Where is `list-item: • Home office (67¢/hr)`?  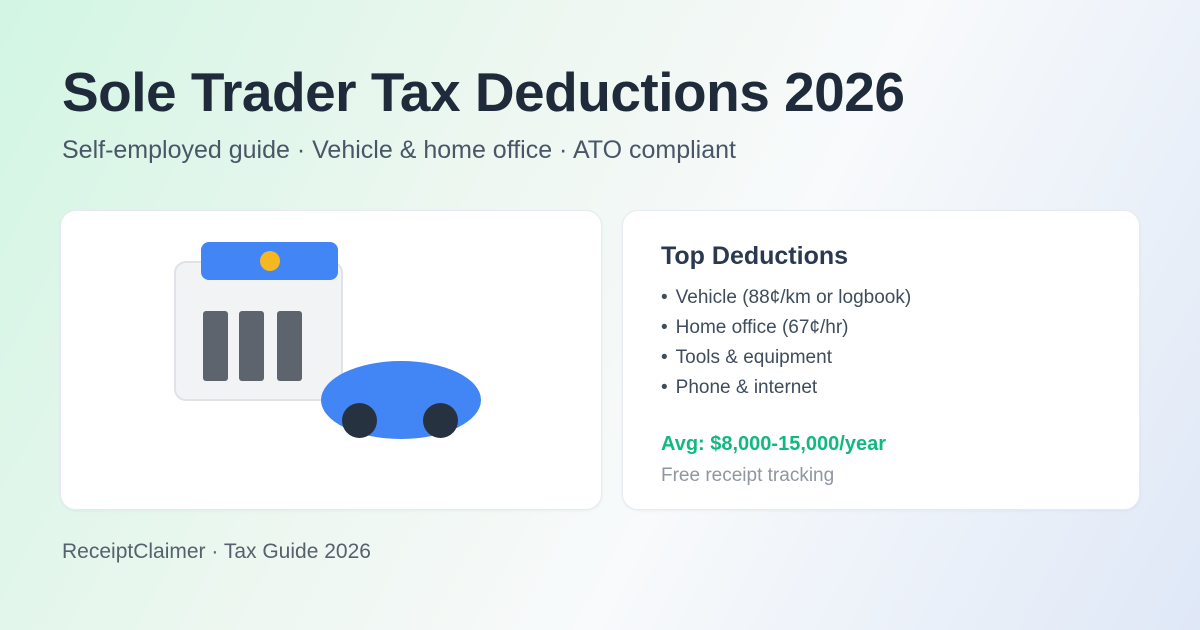
list-item: • Home office (67¢/hr) is located at coordinates (786, 328).